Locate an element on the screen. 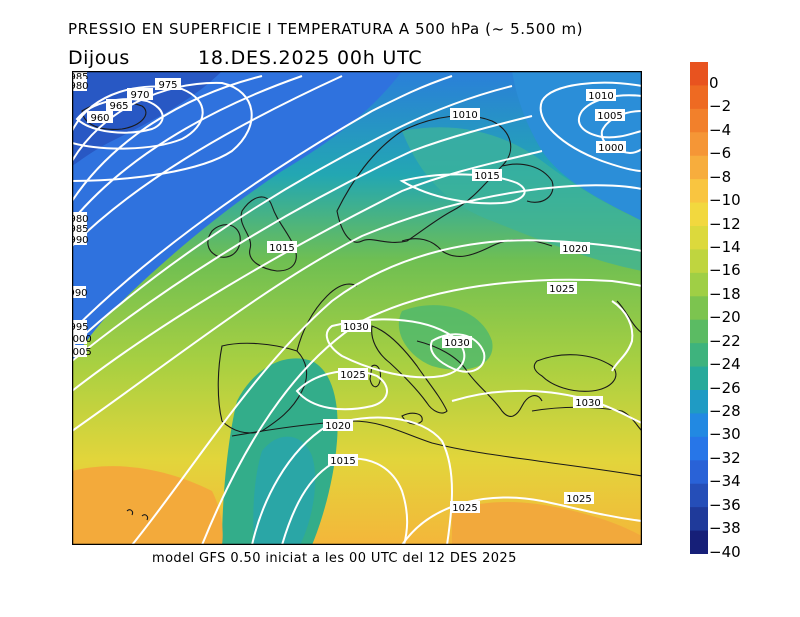 The image size is (800, 617). scale-label: −30 is located at coordinates (725, 434).